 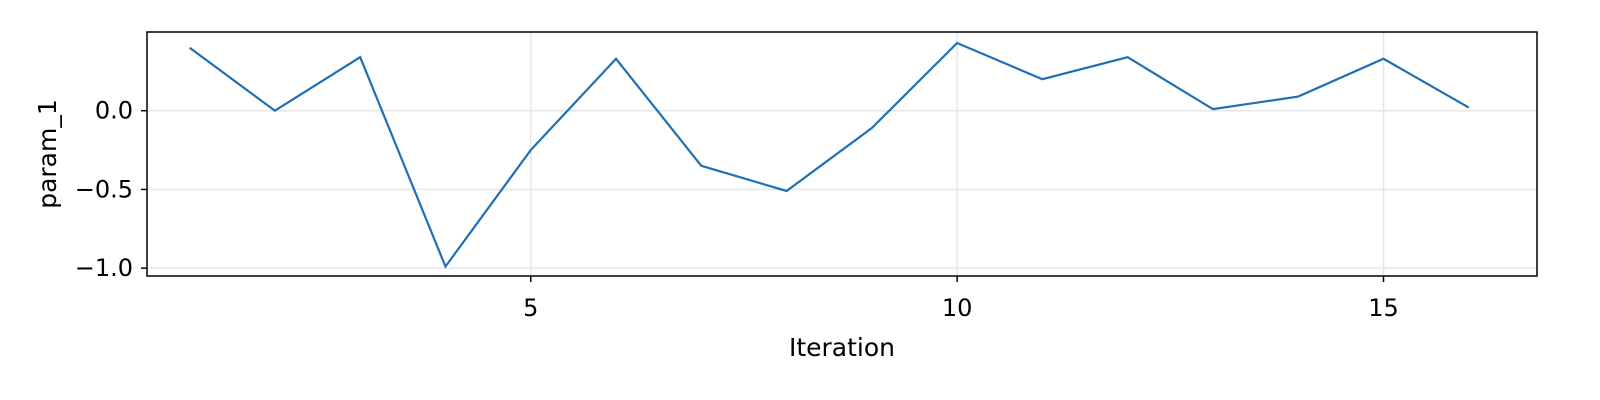 What do you see at coordinates (957, 308) in the screenshot?
I see `x-tick-label: 10` at bounding box center [957, 308].